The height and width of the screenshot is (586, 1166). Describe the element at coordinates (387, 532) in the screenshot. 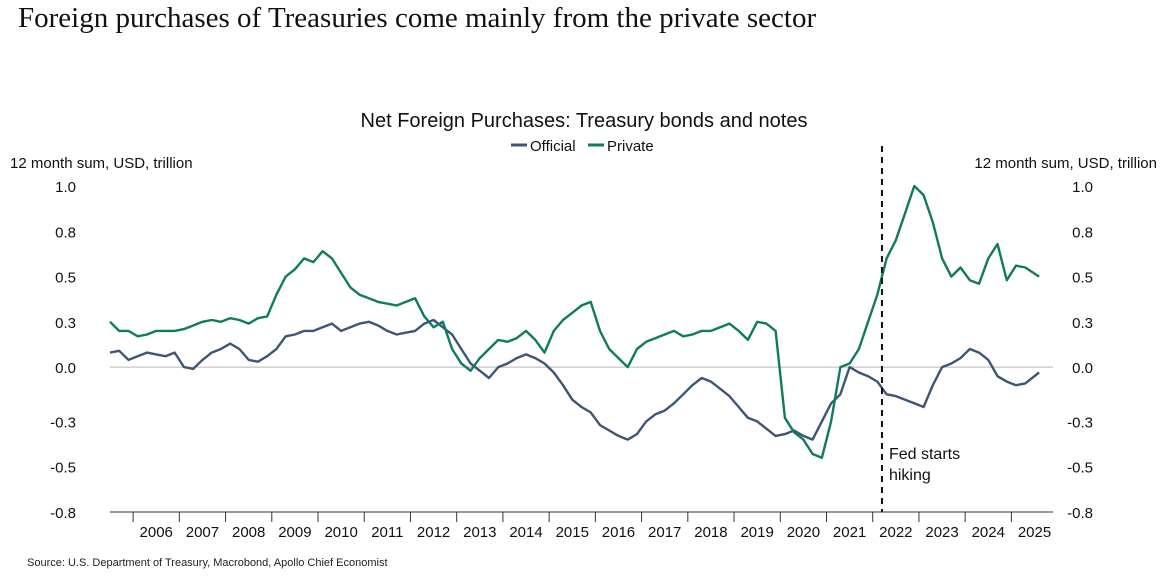

I see `x-tick-label: 2011` at that location.